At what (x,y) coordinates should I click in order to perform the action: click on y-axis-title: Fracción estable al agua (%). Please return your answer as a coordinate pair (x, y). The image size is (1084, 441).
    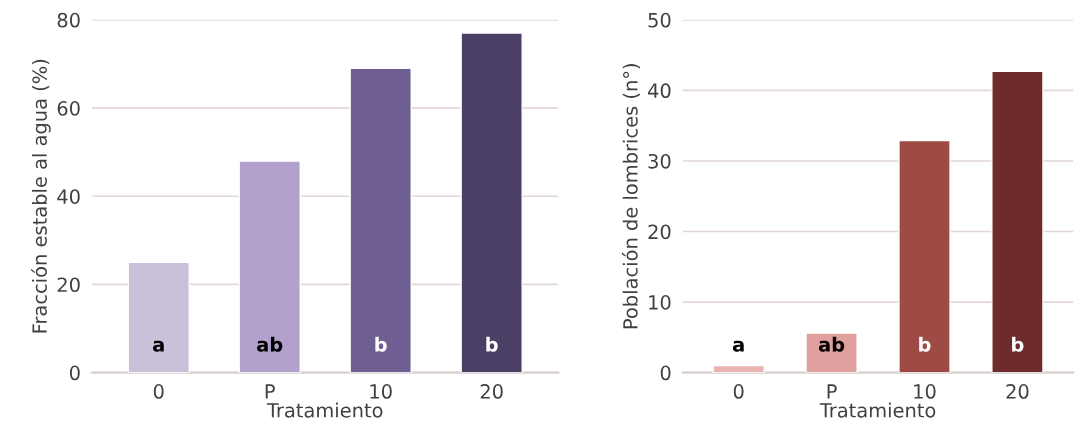
    Looking at the image, I should click on (41, 196).